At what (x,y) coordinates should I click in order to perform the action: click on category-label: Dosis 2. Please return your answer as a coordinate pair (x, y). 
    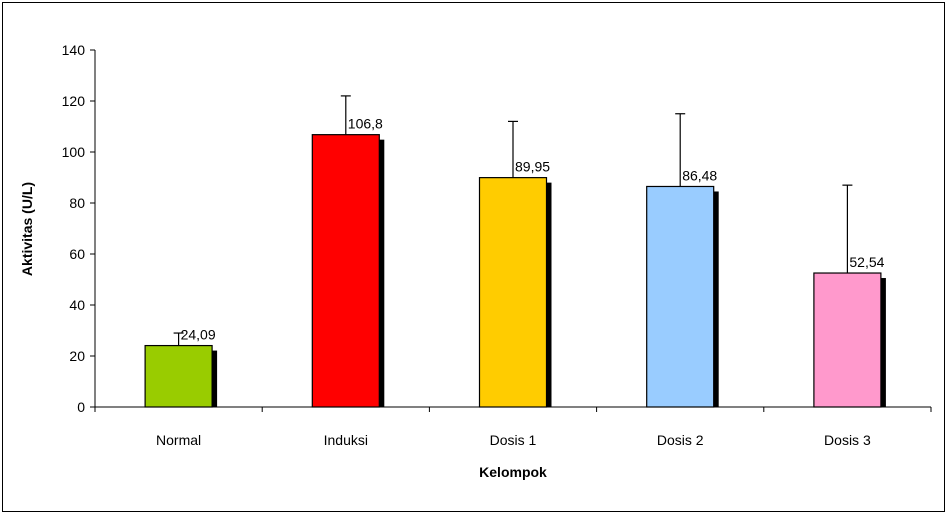
    Looking at the image, I should click on (680, 440).